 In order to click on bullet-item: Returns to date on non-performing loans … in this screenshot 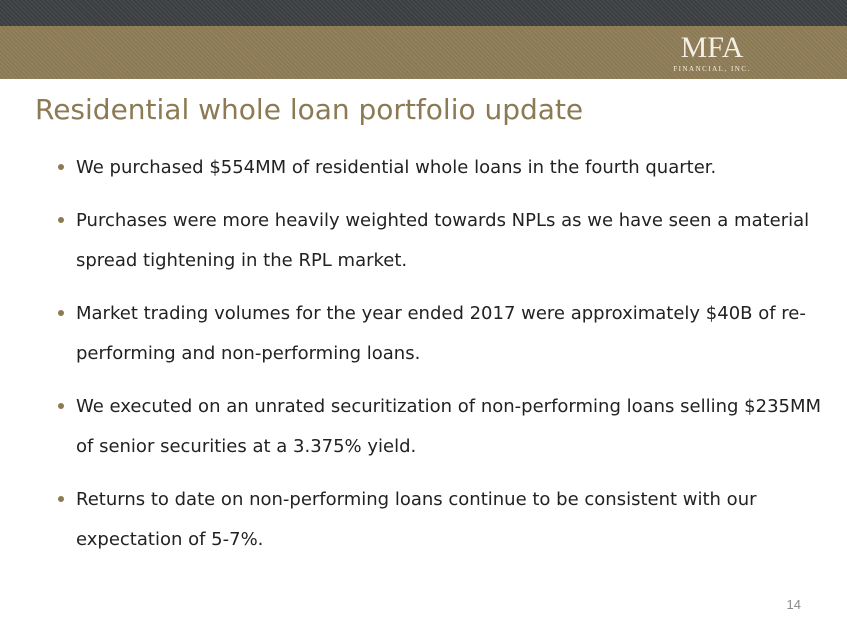, I will do `click(440, 520)`.